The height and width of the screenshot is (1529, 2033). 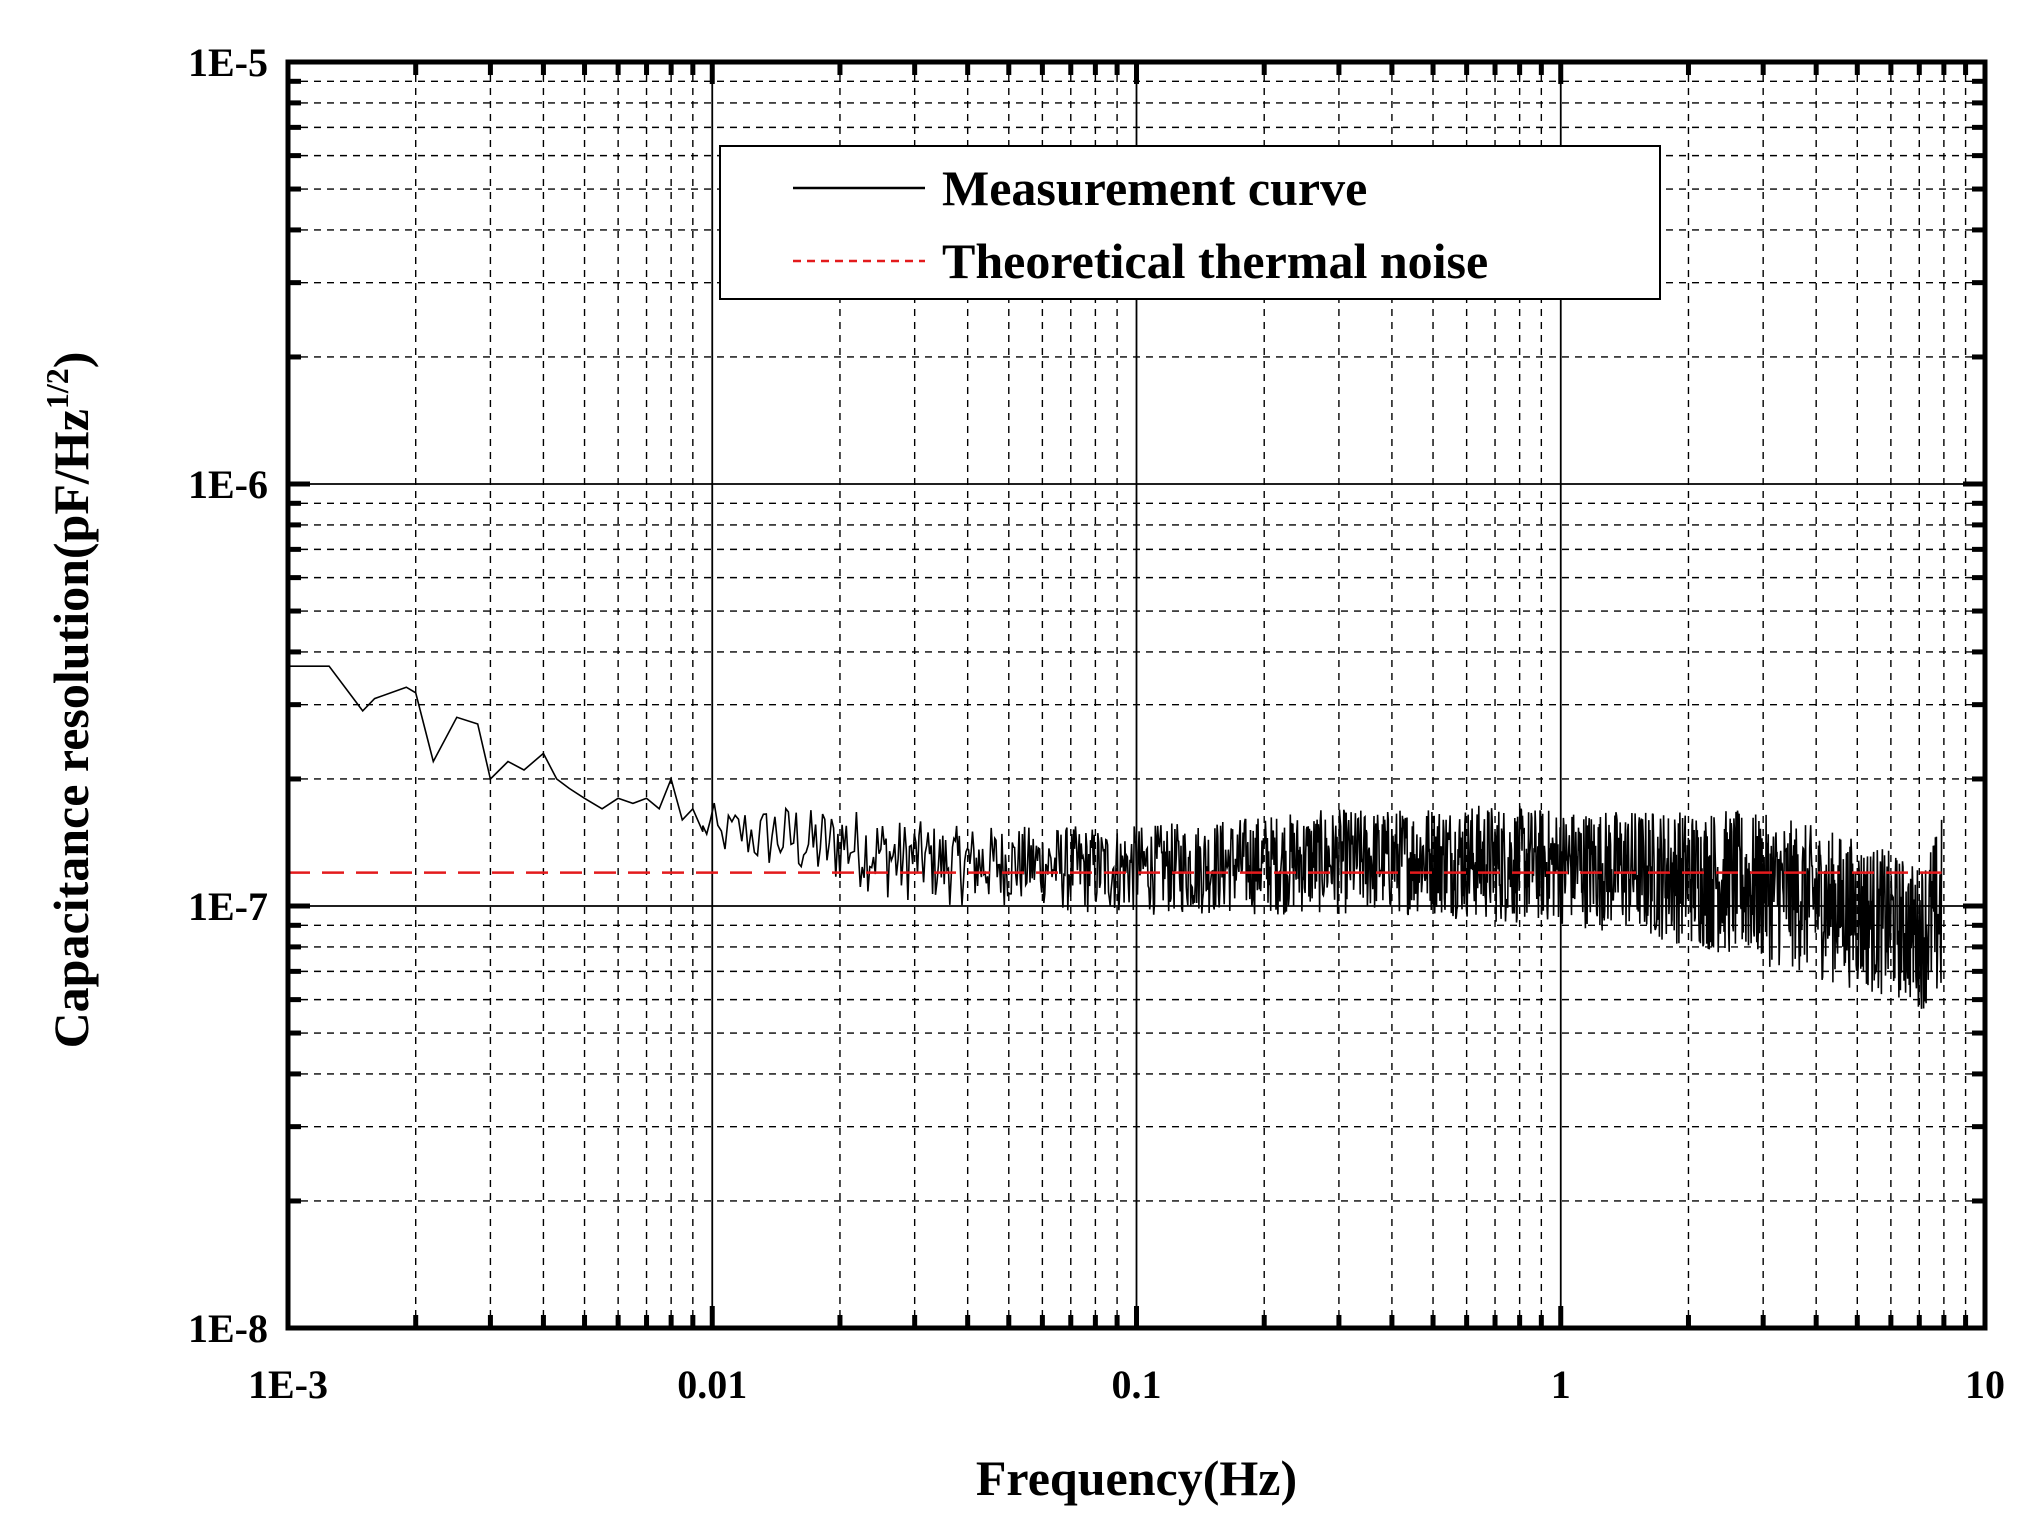 What do you see at coordinates (71, 360) in the screenshot?
I see `y-axis-title-close: )` at bounding box center [71, 360].